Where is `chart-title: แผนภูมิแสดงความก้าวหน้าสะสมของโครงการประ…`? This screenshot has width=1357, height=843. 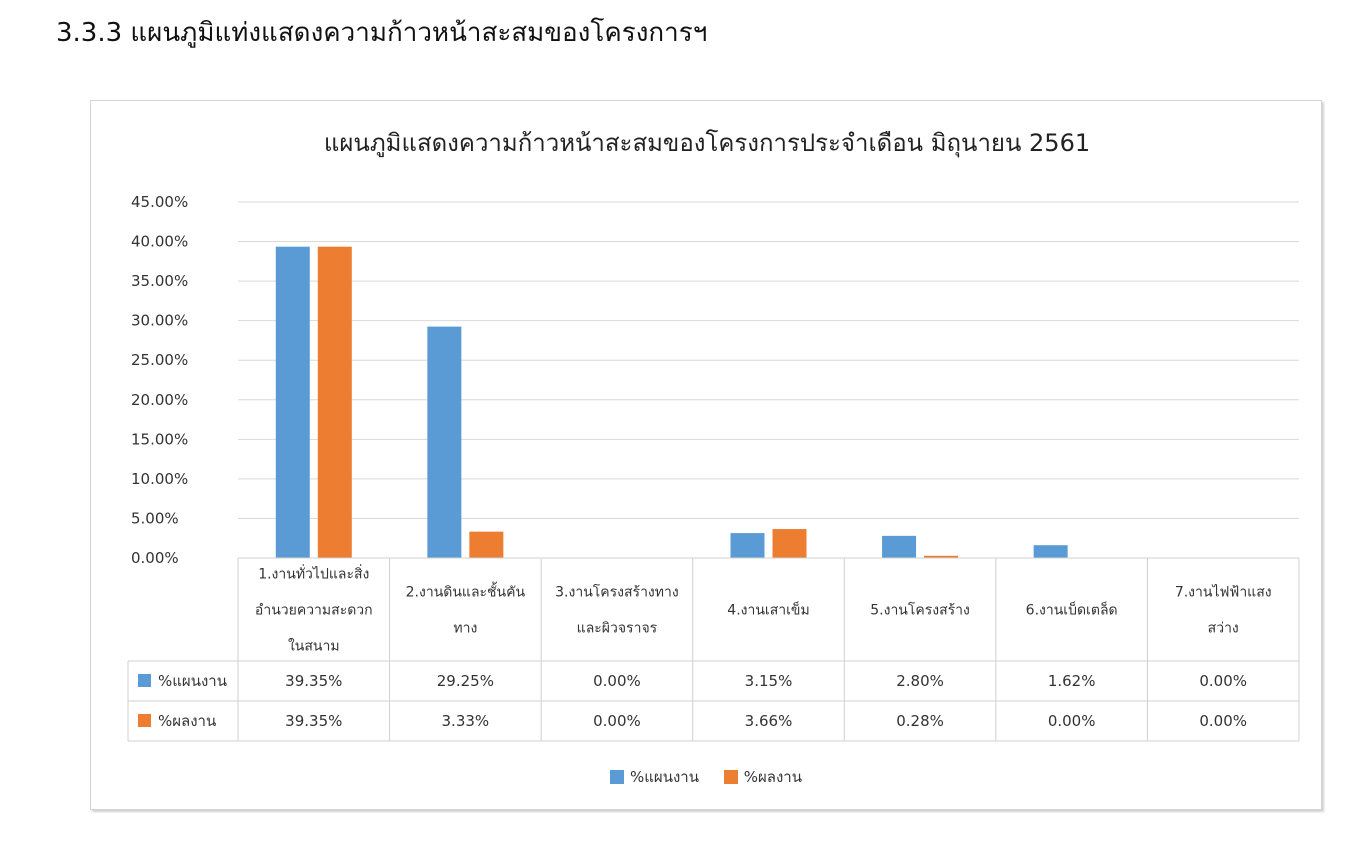
chart-title: แผนภูมิแสดงความก้าวหน้าสะสมของโครงการประ… is located at coordinates (707, 143).